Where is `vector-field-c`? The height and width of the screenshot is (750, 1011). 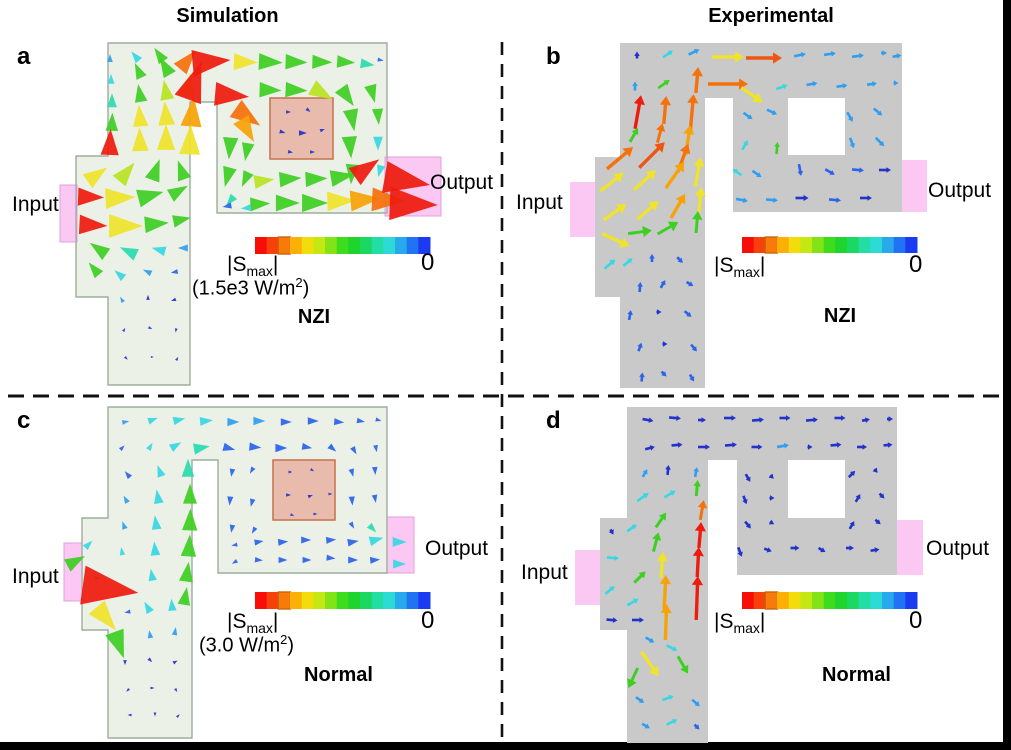 vector-field-c is located at coordinates (235, 567).